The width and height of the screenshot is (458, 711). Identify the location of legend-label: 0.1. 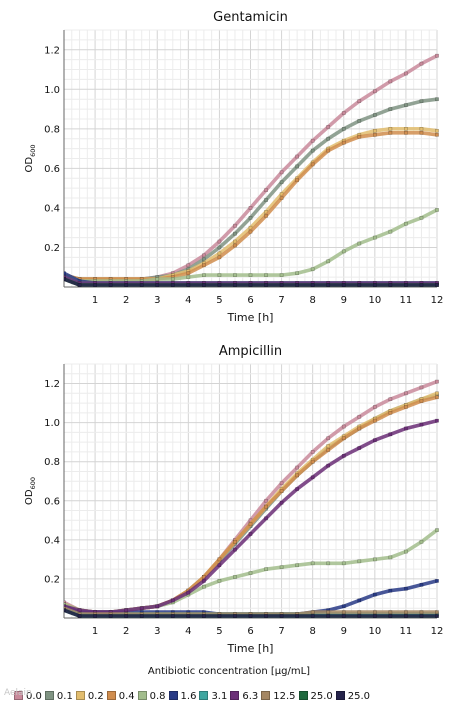
(64, 696).